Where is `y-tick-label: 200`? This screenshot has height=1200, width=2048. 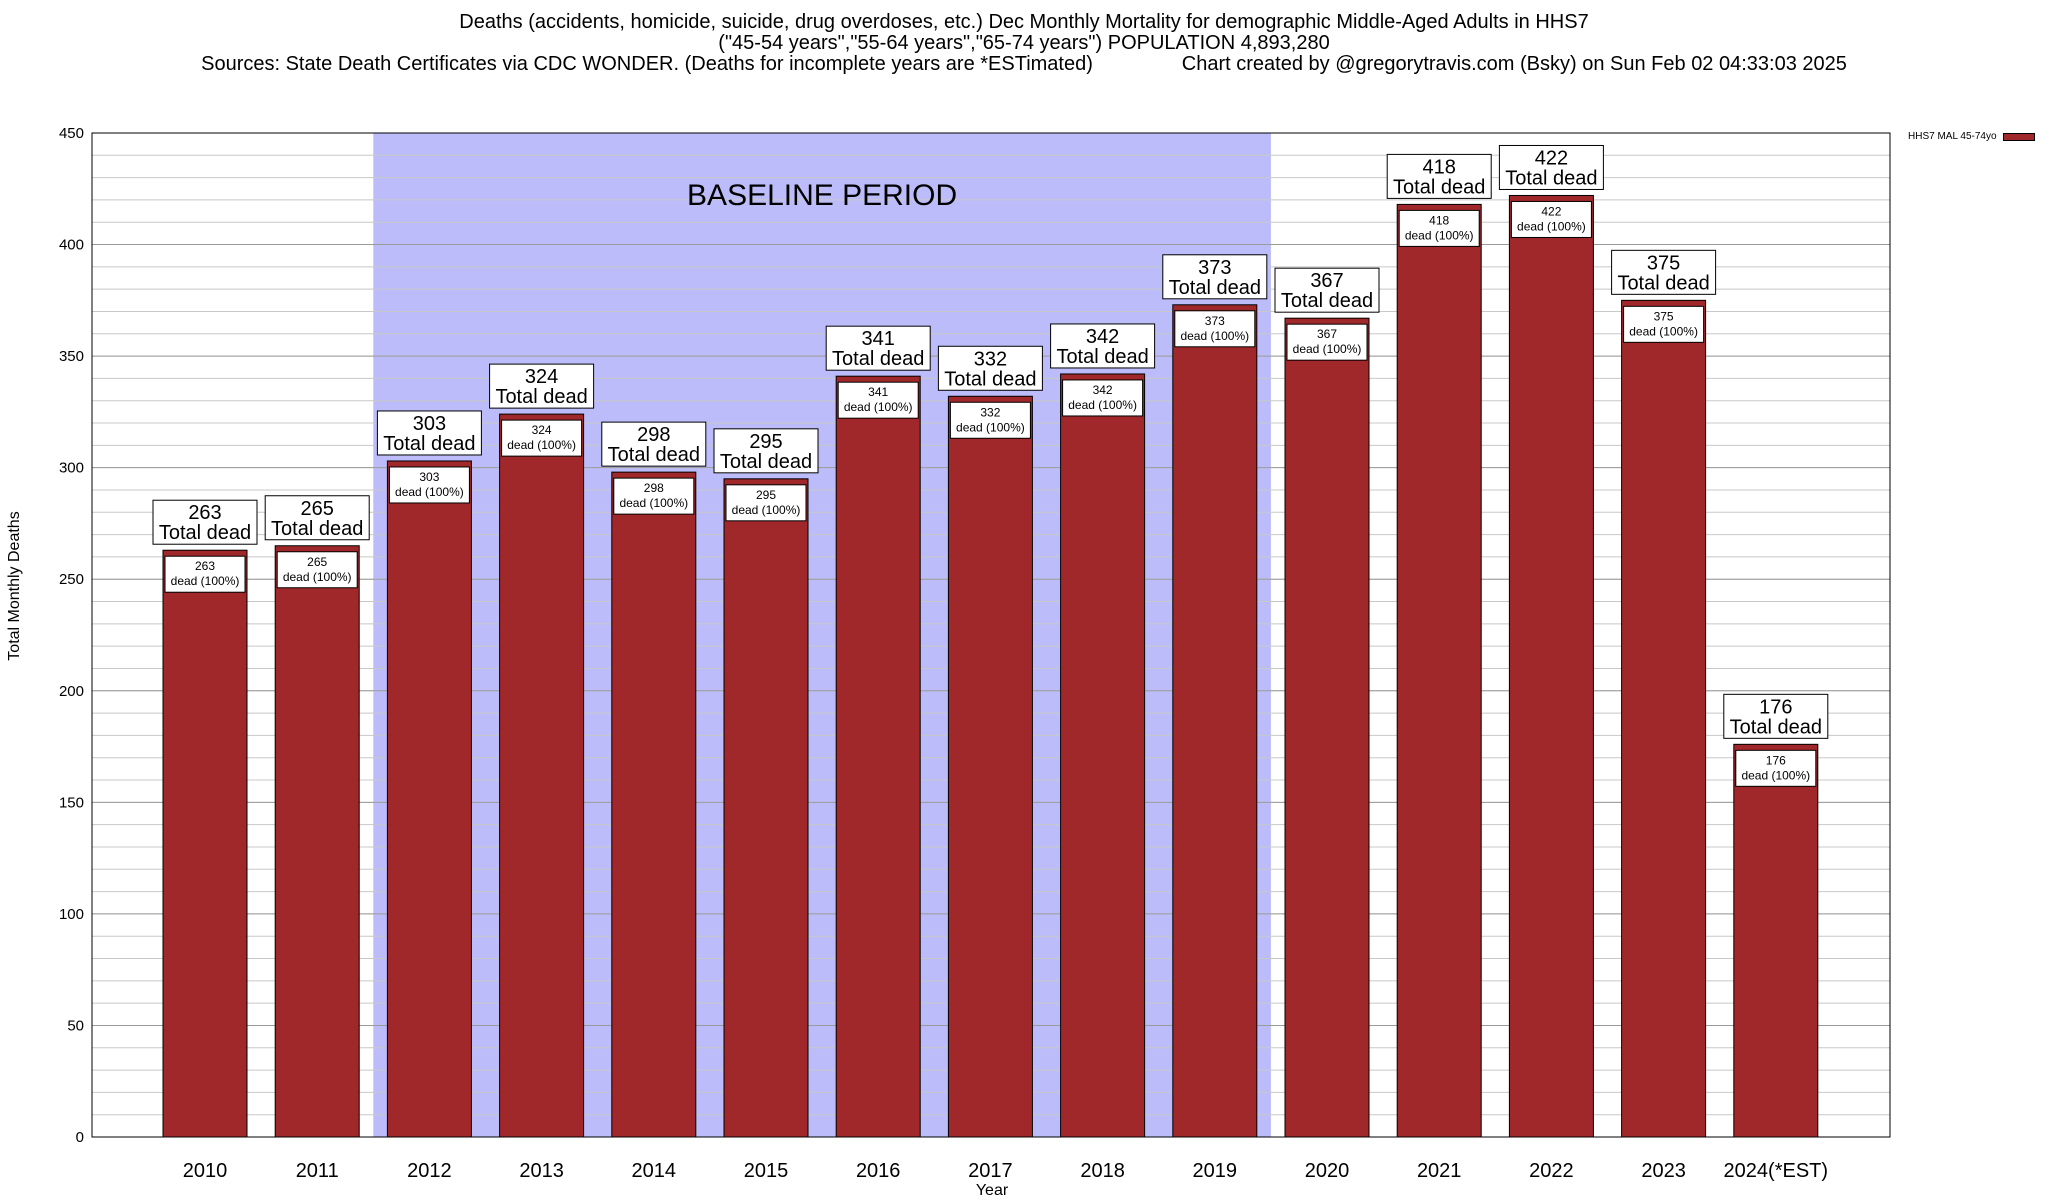 y-tick-label: 200 is located at coordinates (71, 691).